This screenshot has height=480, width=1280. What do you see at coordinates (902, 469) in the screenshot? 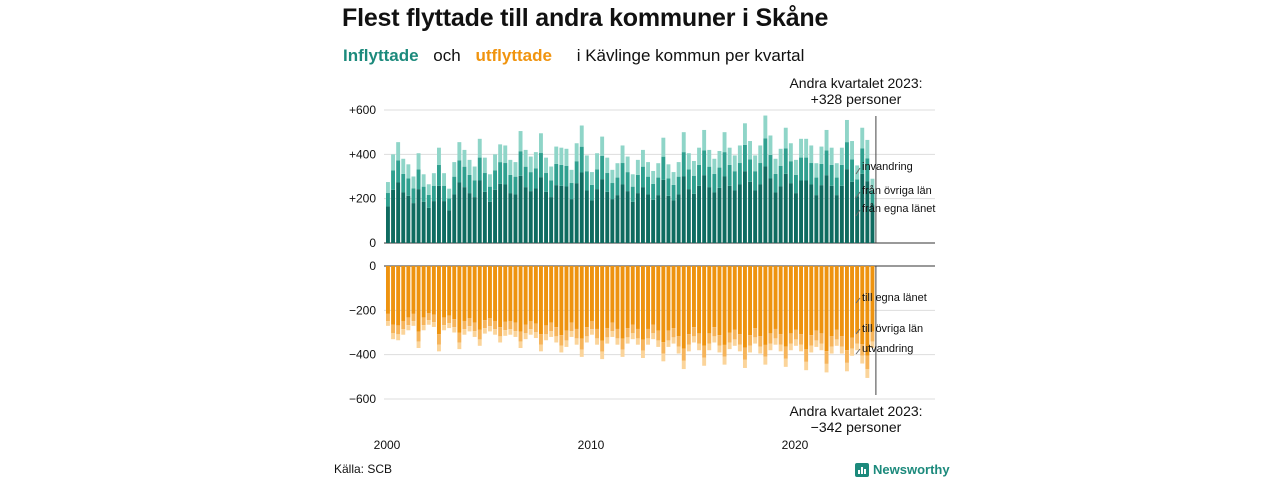
I see `brand-logo: Newsworthy` at bounding box center [902, 469].